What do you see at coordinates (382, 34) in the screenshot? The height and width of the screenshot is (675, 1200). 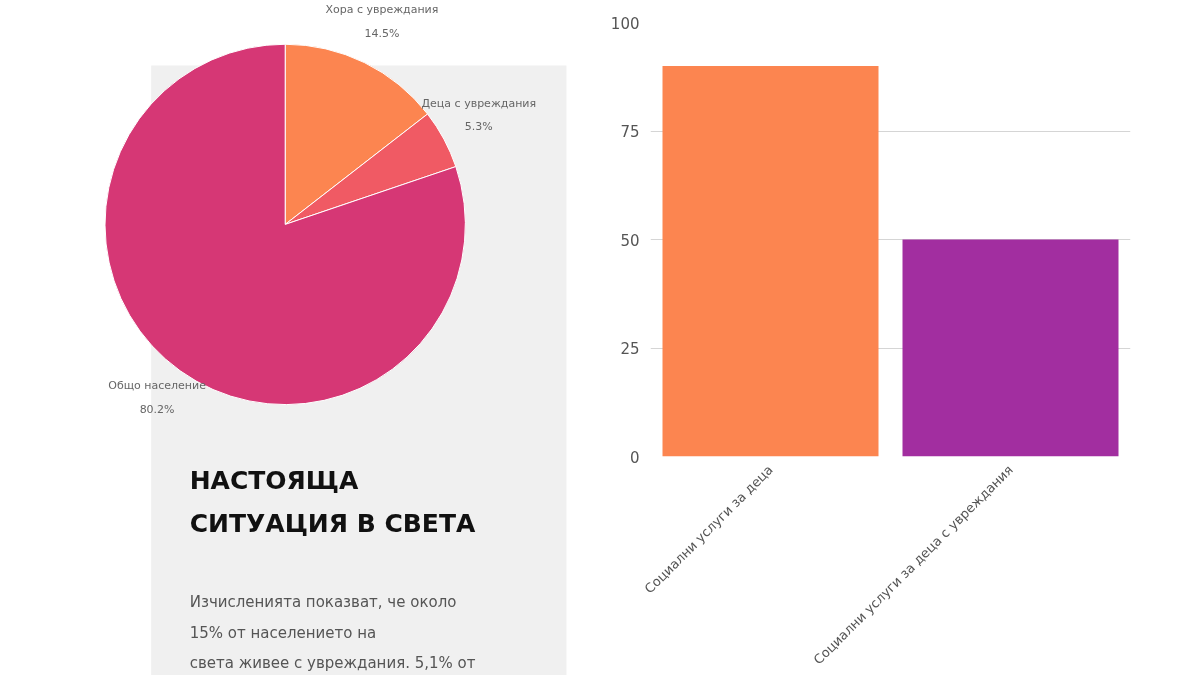 I see `data-label: 14.5%` at bounding box center [382, 34].